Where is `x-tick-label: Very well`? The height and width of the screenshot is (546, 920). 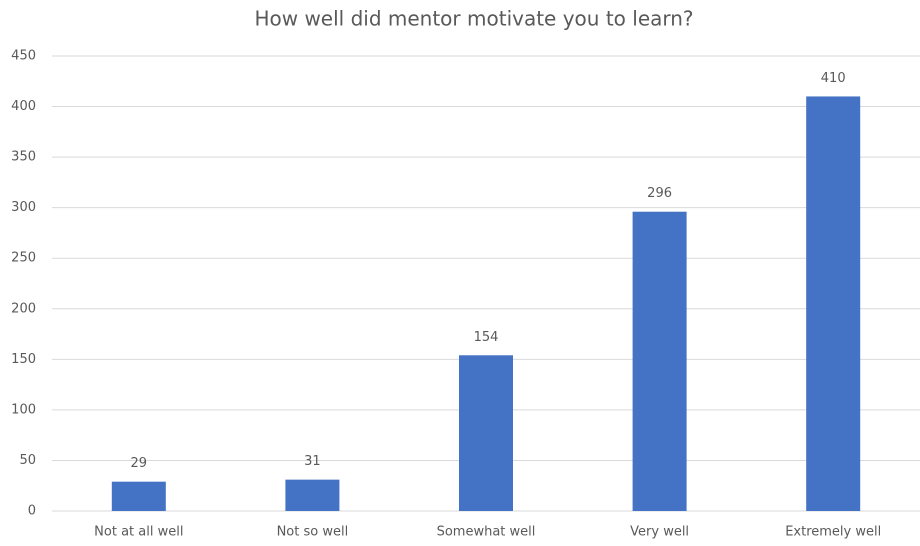 x-tick-label: Very well is located at coordinates (659, 532).